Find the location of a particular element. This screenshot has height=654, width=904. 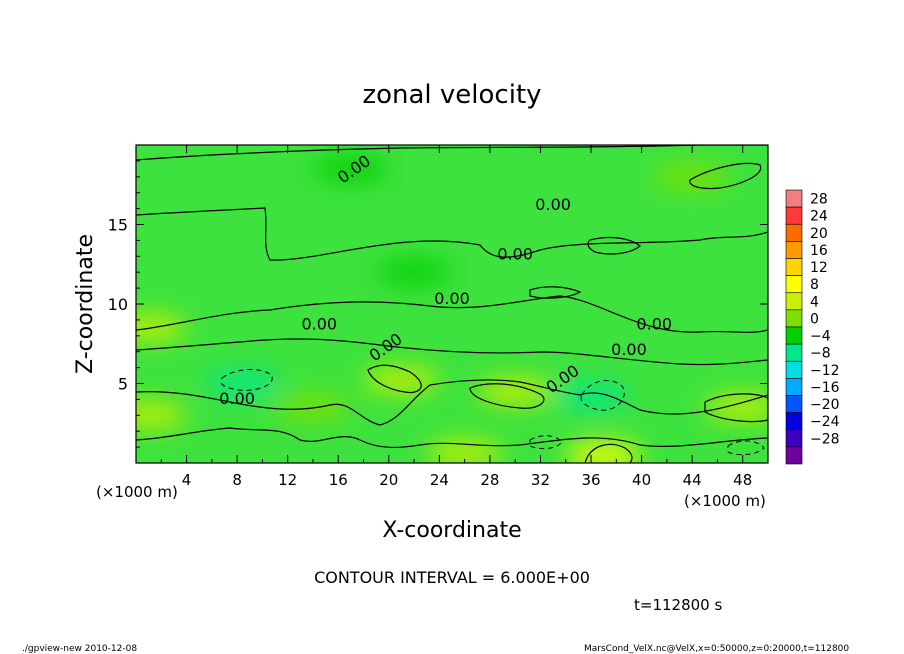

colorbar-label: −28 is located at coordinates (825, 439).